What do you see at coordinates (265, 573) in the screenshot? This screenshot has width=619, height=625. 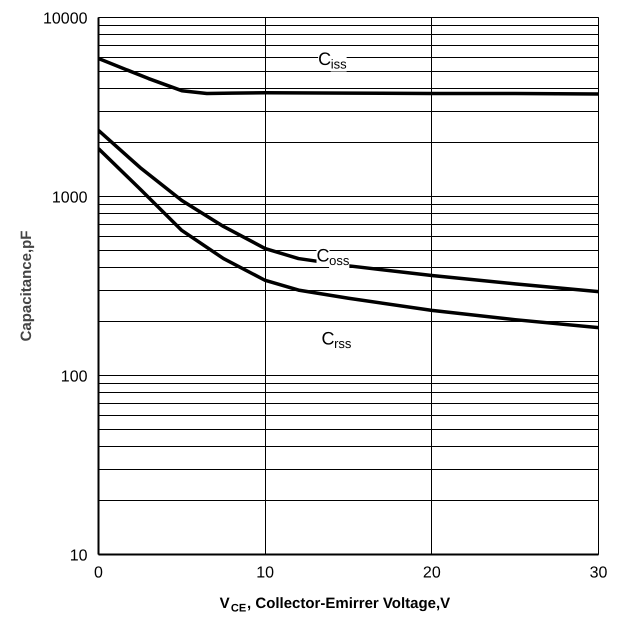 I see `x-tick-label: 10` at bounding box center [265, 573].